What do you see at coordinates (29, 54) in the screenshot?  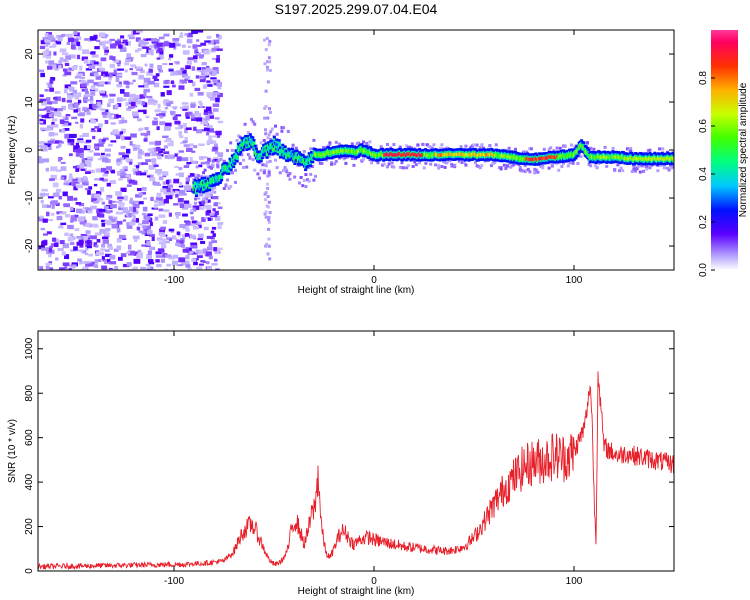 I see `spectrogram-y-tick-label: 20` at bounding box center [29, 54].